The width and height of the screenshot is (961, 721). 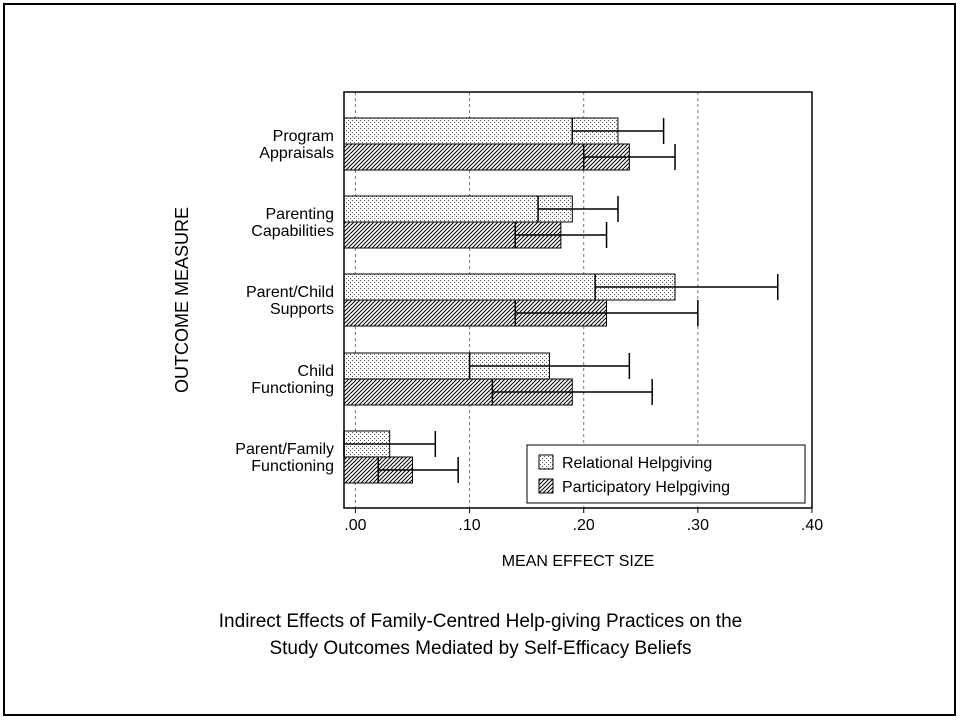 I want to click on x-tick-label: .30, so click(x=698, y=525).